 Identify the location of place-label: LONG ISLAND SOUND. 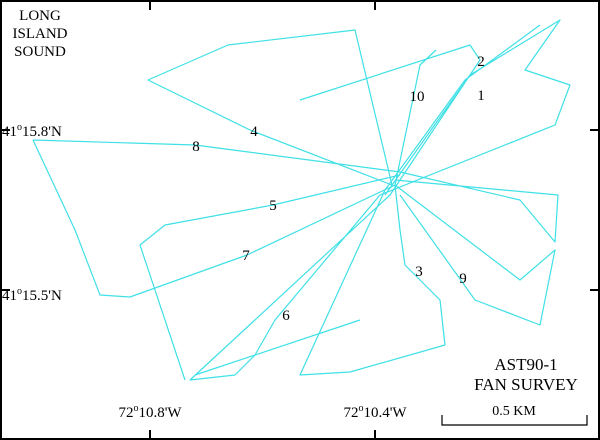
(40, 34).